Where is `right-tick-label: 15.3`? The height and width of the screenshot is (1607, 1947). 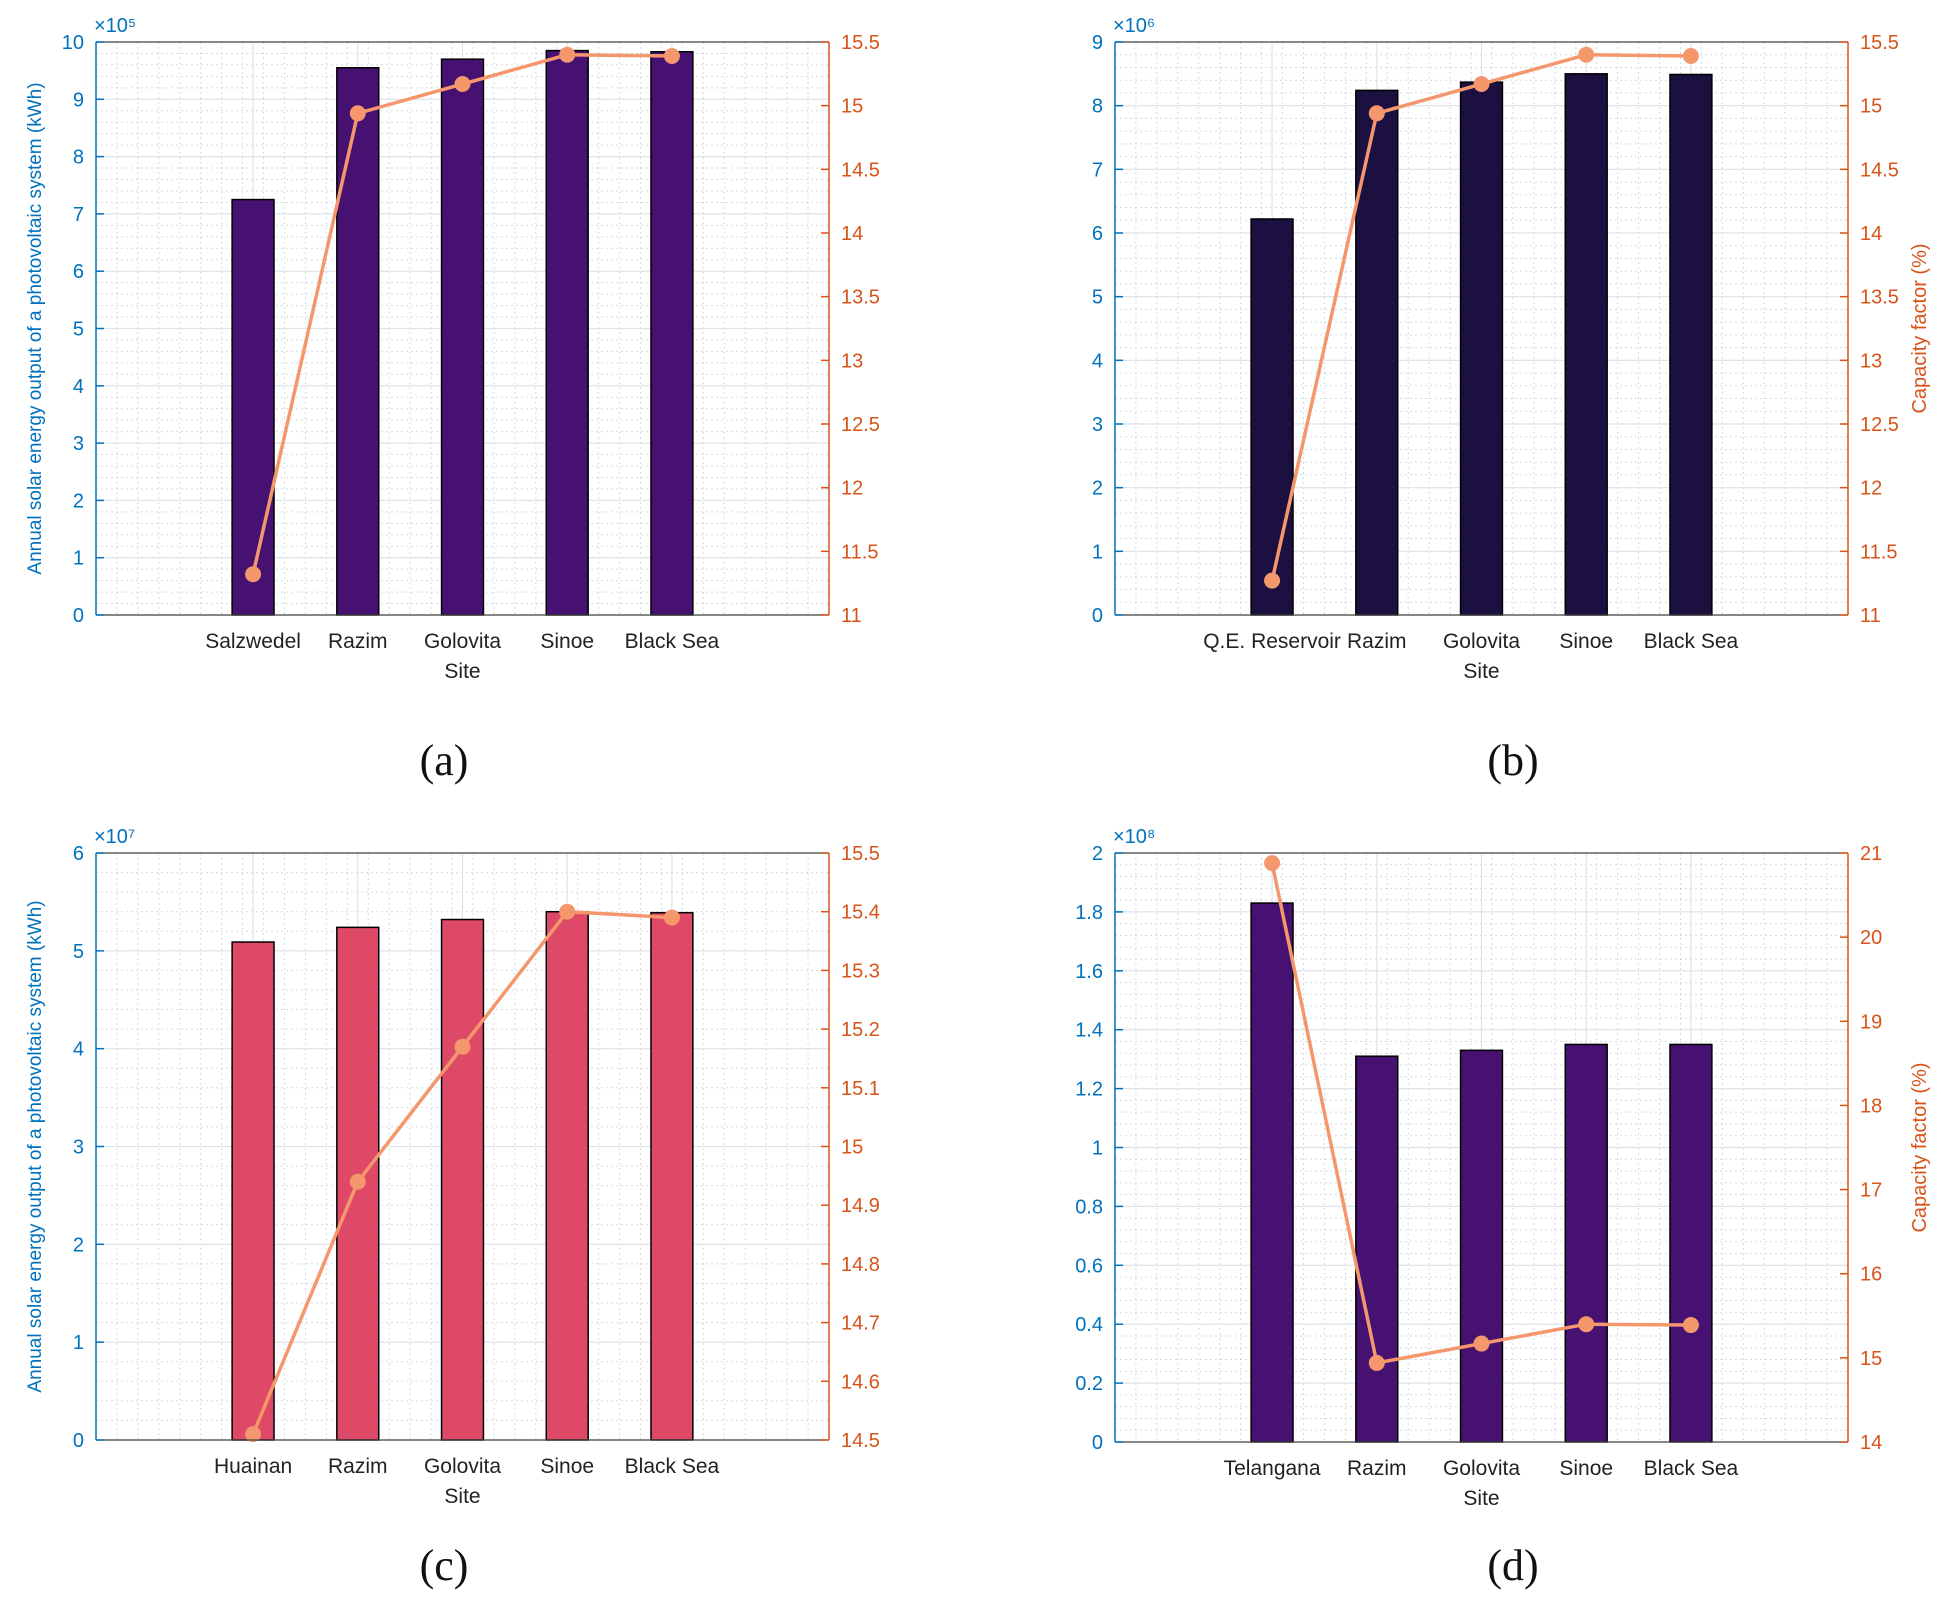 right-tick-label: 15.3 is located at coordinates (860, 971).